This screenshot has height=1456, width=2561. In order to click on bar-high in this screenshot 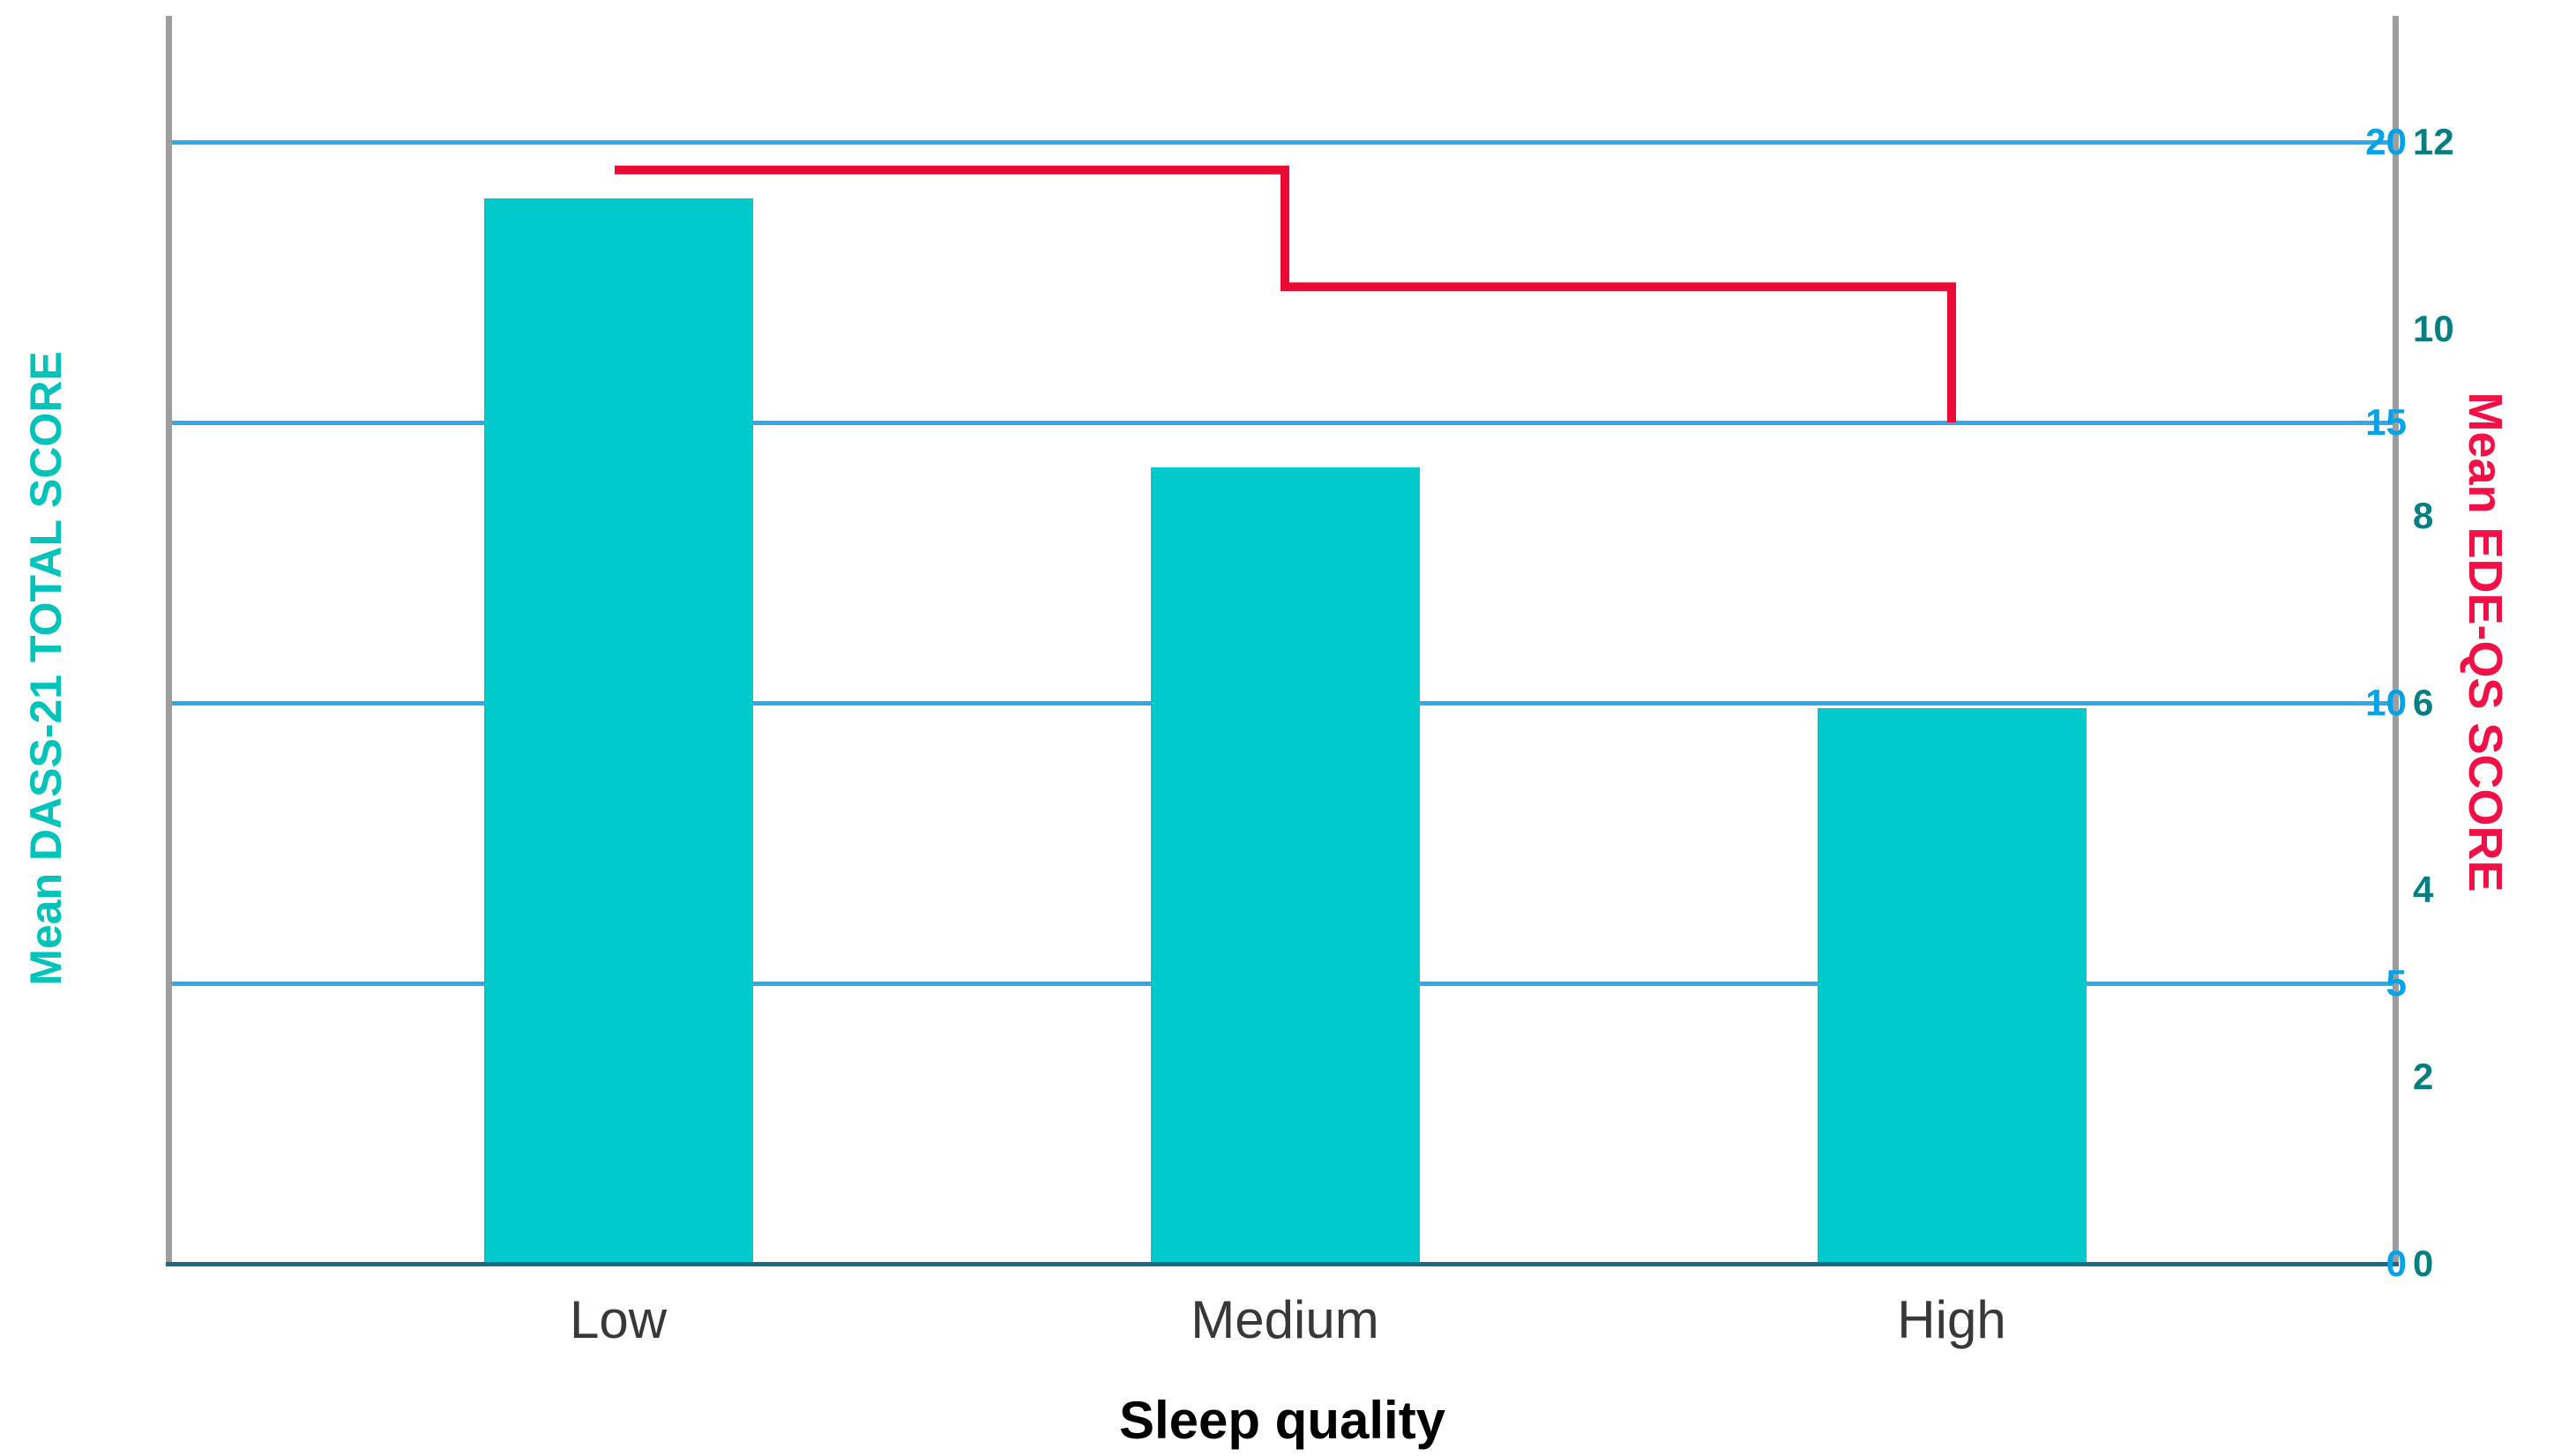, I will do `click(1952, 986)`.